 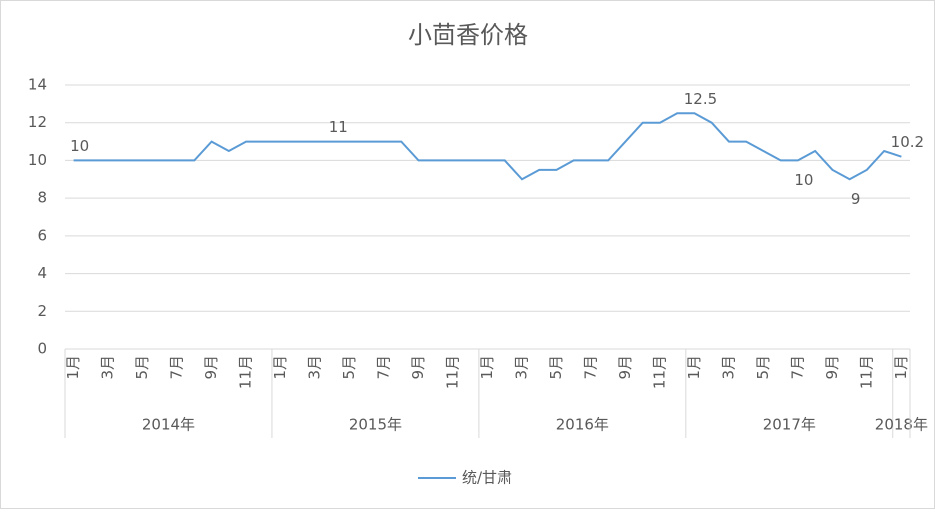 What do you see at coordinates (856, 199) in the screenshot?
I see `data-label: 9` at bounding box center [856, 199].